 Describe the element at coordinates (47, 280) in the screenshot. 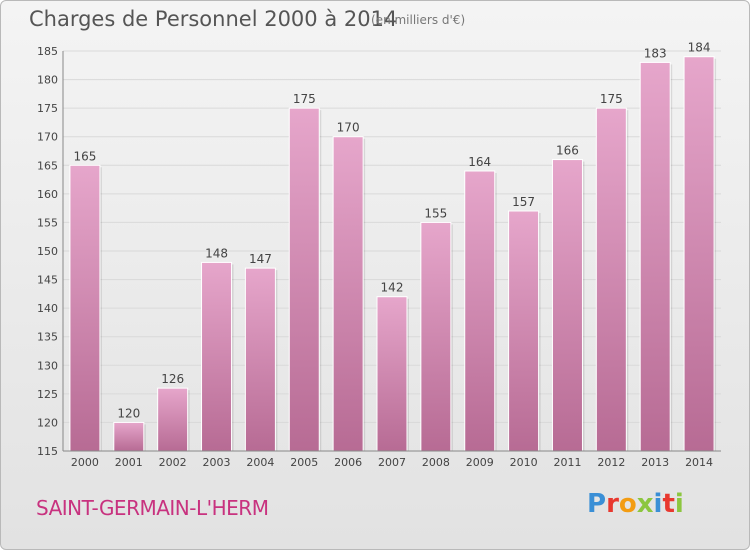

I see `y-tick-label: 145` at that location.